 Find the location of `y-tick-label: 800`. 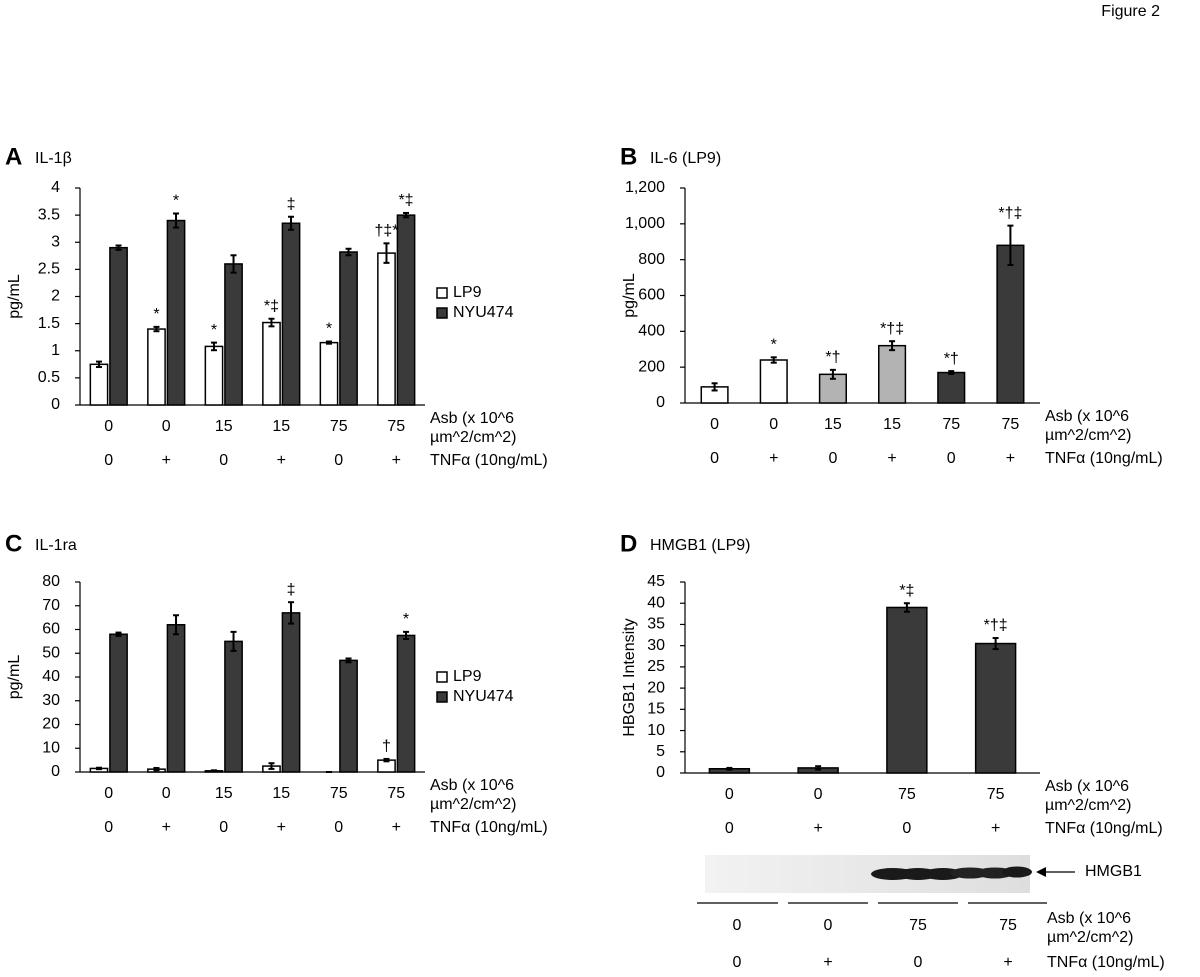

y-tick-label: 800 is located at coordinates (651, 259).